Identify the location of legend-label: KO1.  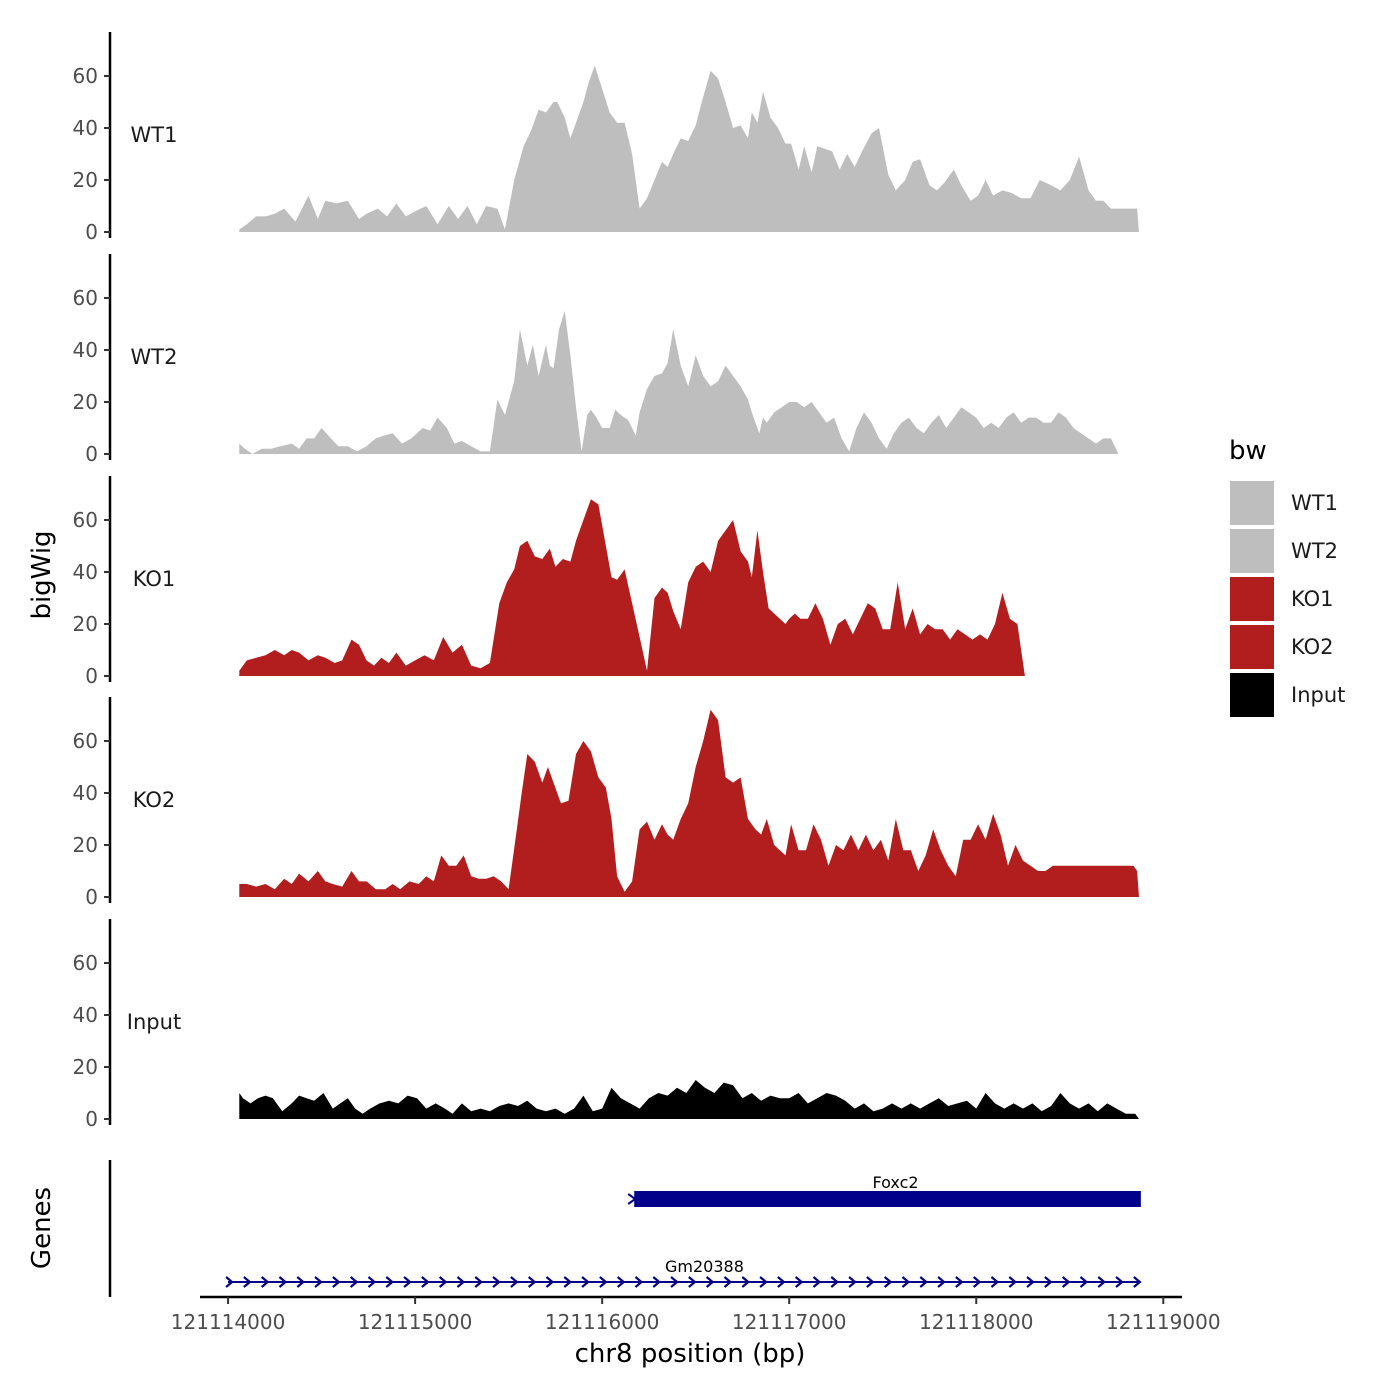
(1312, 599).